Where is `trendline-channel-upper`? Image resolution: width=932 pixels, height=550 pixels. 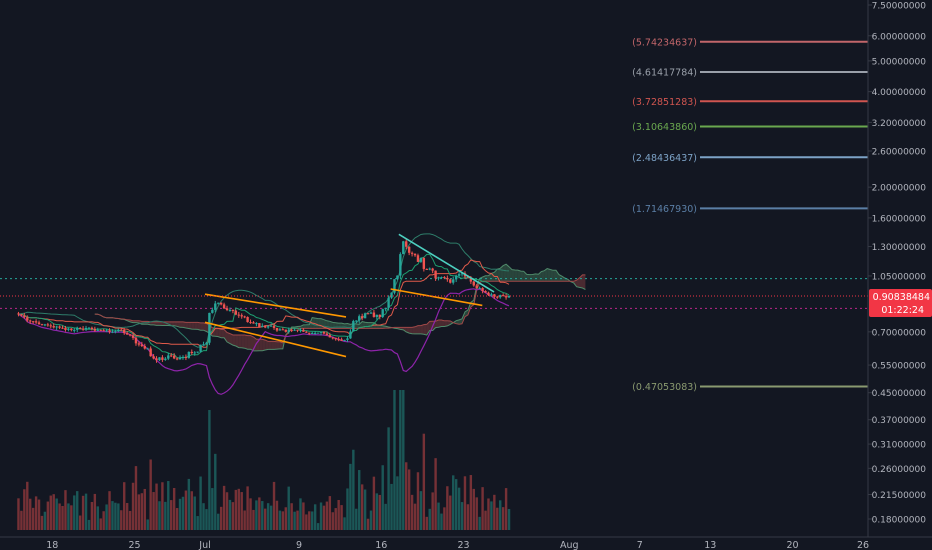 trendline-channel-upper is located at coordinates (275, 305).